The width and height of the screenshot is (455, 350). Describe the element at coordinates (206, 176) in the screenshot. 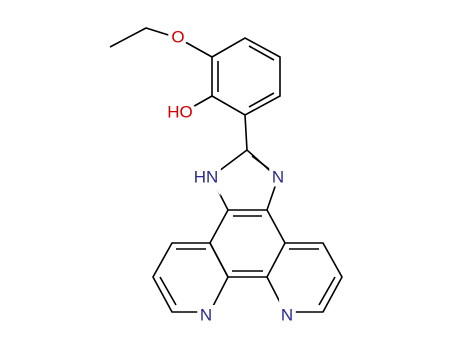

I see `atom-label: HN` at that location.